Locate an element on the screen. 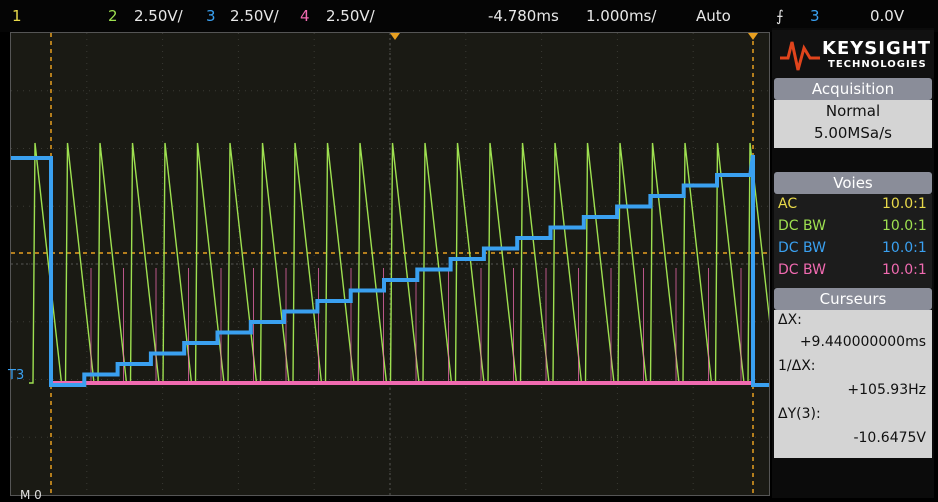 This screenshot has height=502, width=938. dy-label: ΔY(3): is located at coordinates (799, 414).